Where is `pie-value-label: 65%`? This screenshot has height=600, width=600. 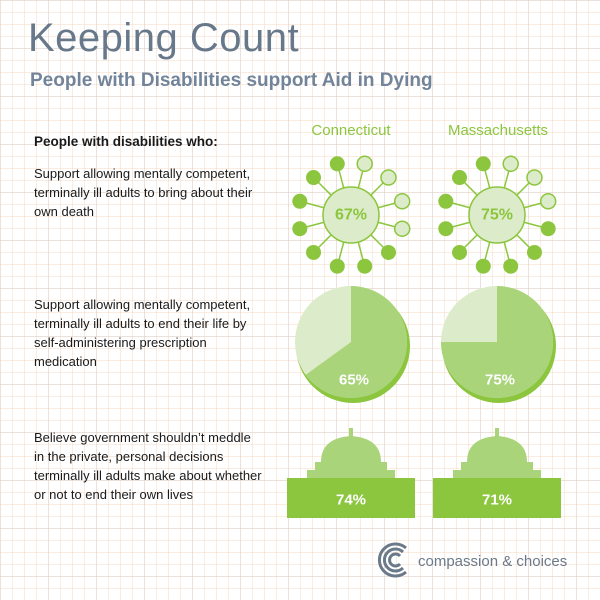
pie-value-label: 65% is located at coordinates (354, 380).